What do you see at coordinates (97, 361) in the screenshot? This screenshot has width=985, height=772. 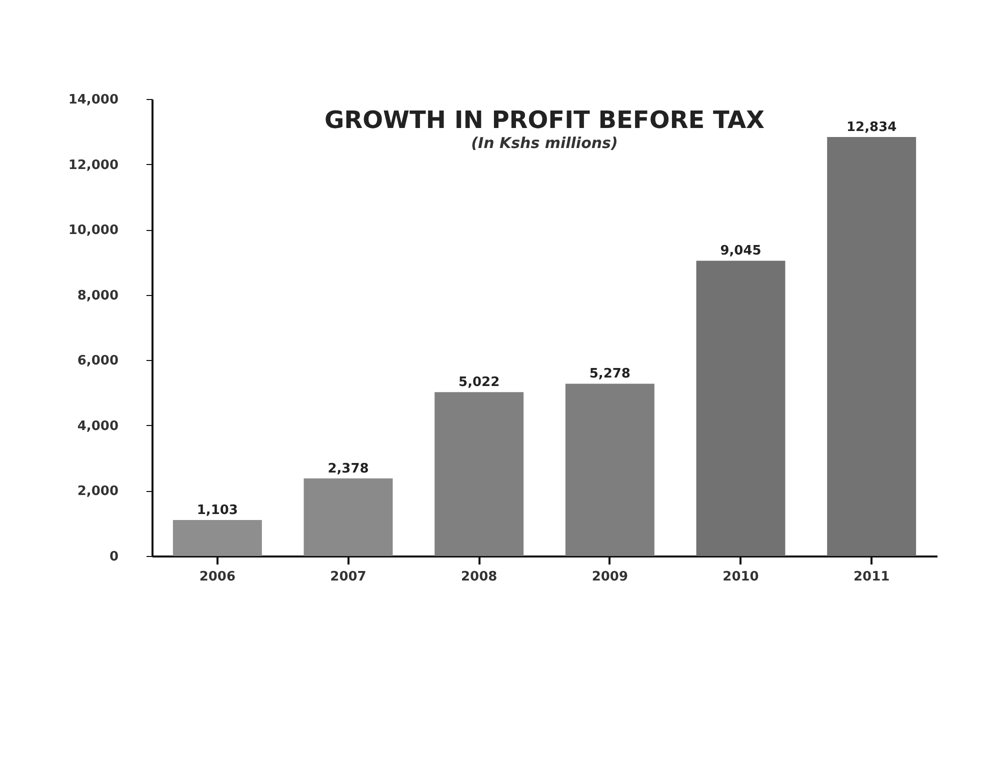 I see `y-tick-label: 6,000` at bounding box center [97, 361].